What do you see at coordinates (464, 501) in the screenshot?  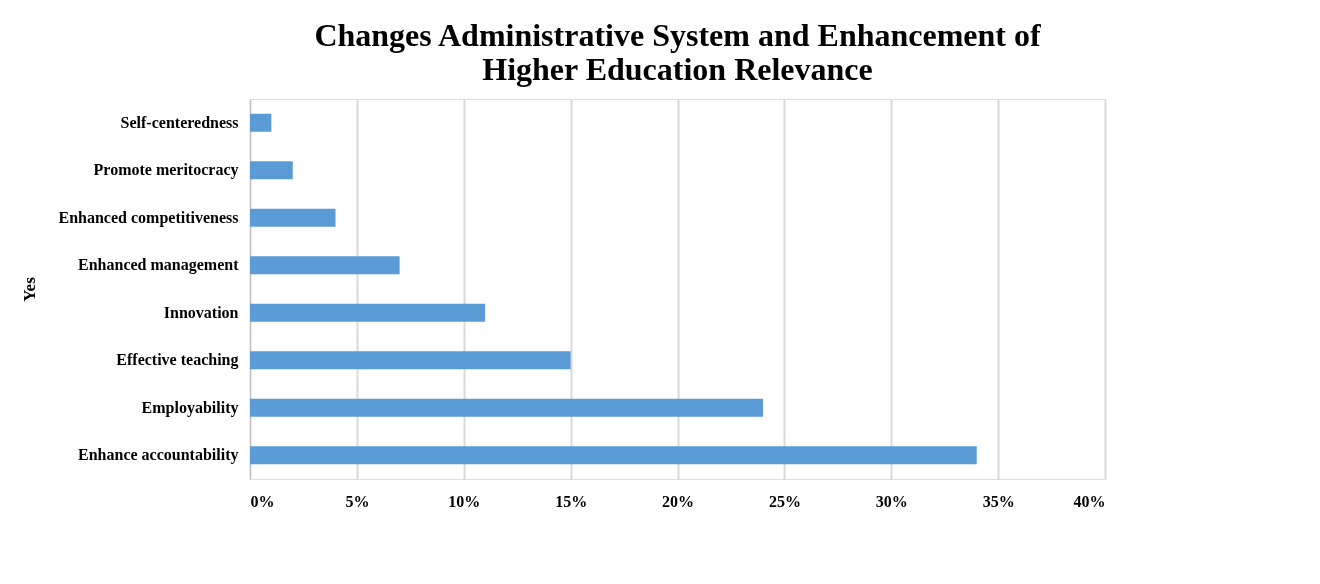 I see `x-tick-label: 10%` at bounding box center [464, 501].